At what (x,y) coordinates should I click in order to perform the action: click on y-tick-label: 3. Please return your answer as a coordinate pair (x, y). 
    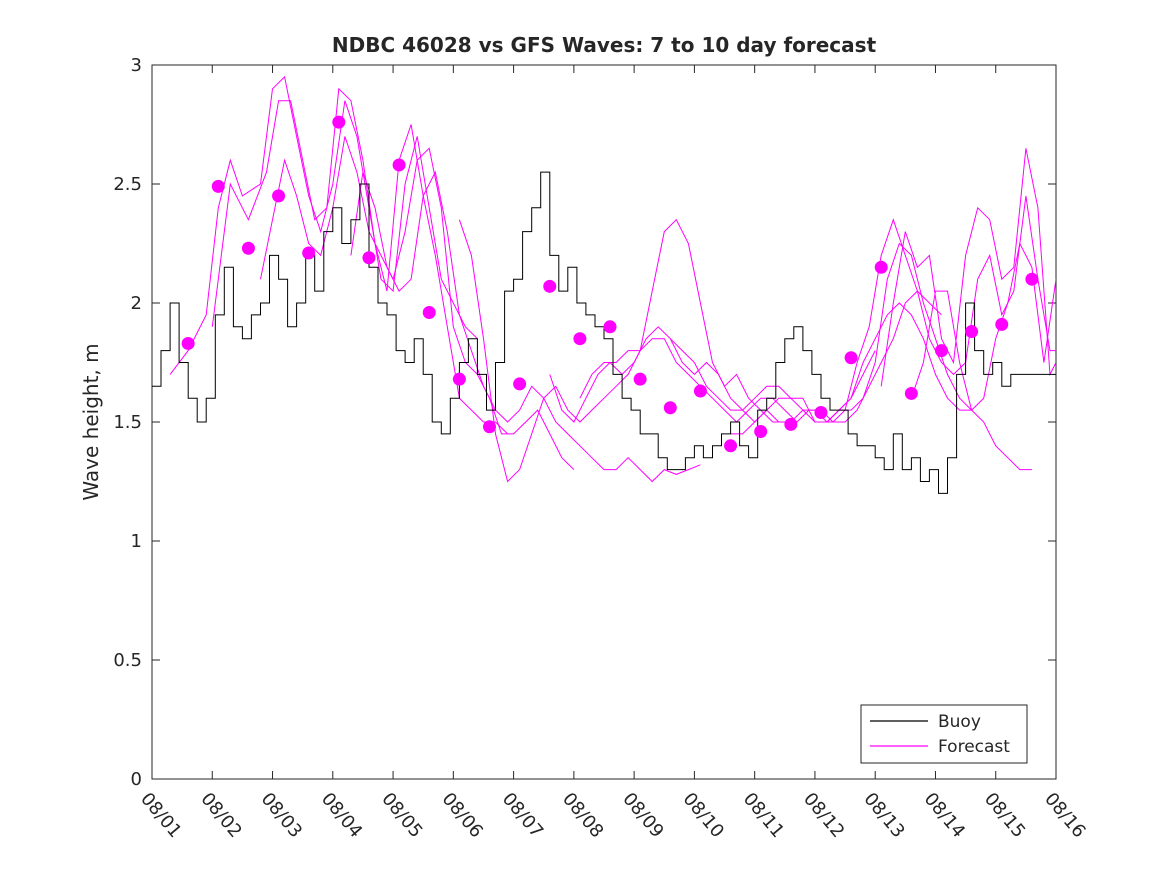
    Looking at the image, I should click on (136, 65).